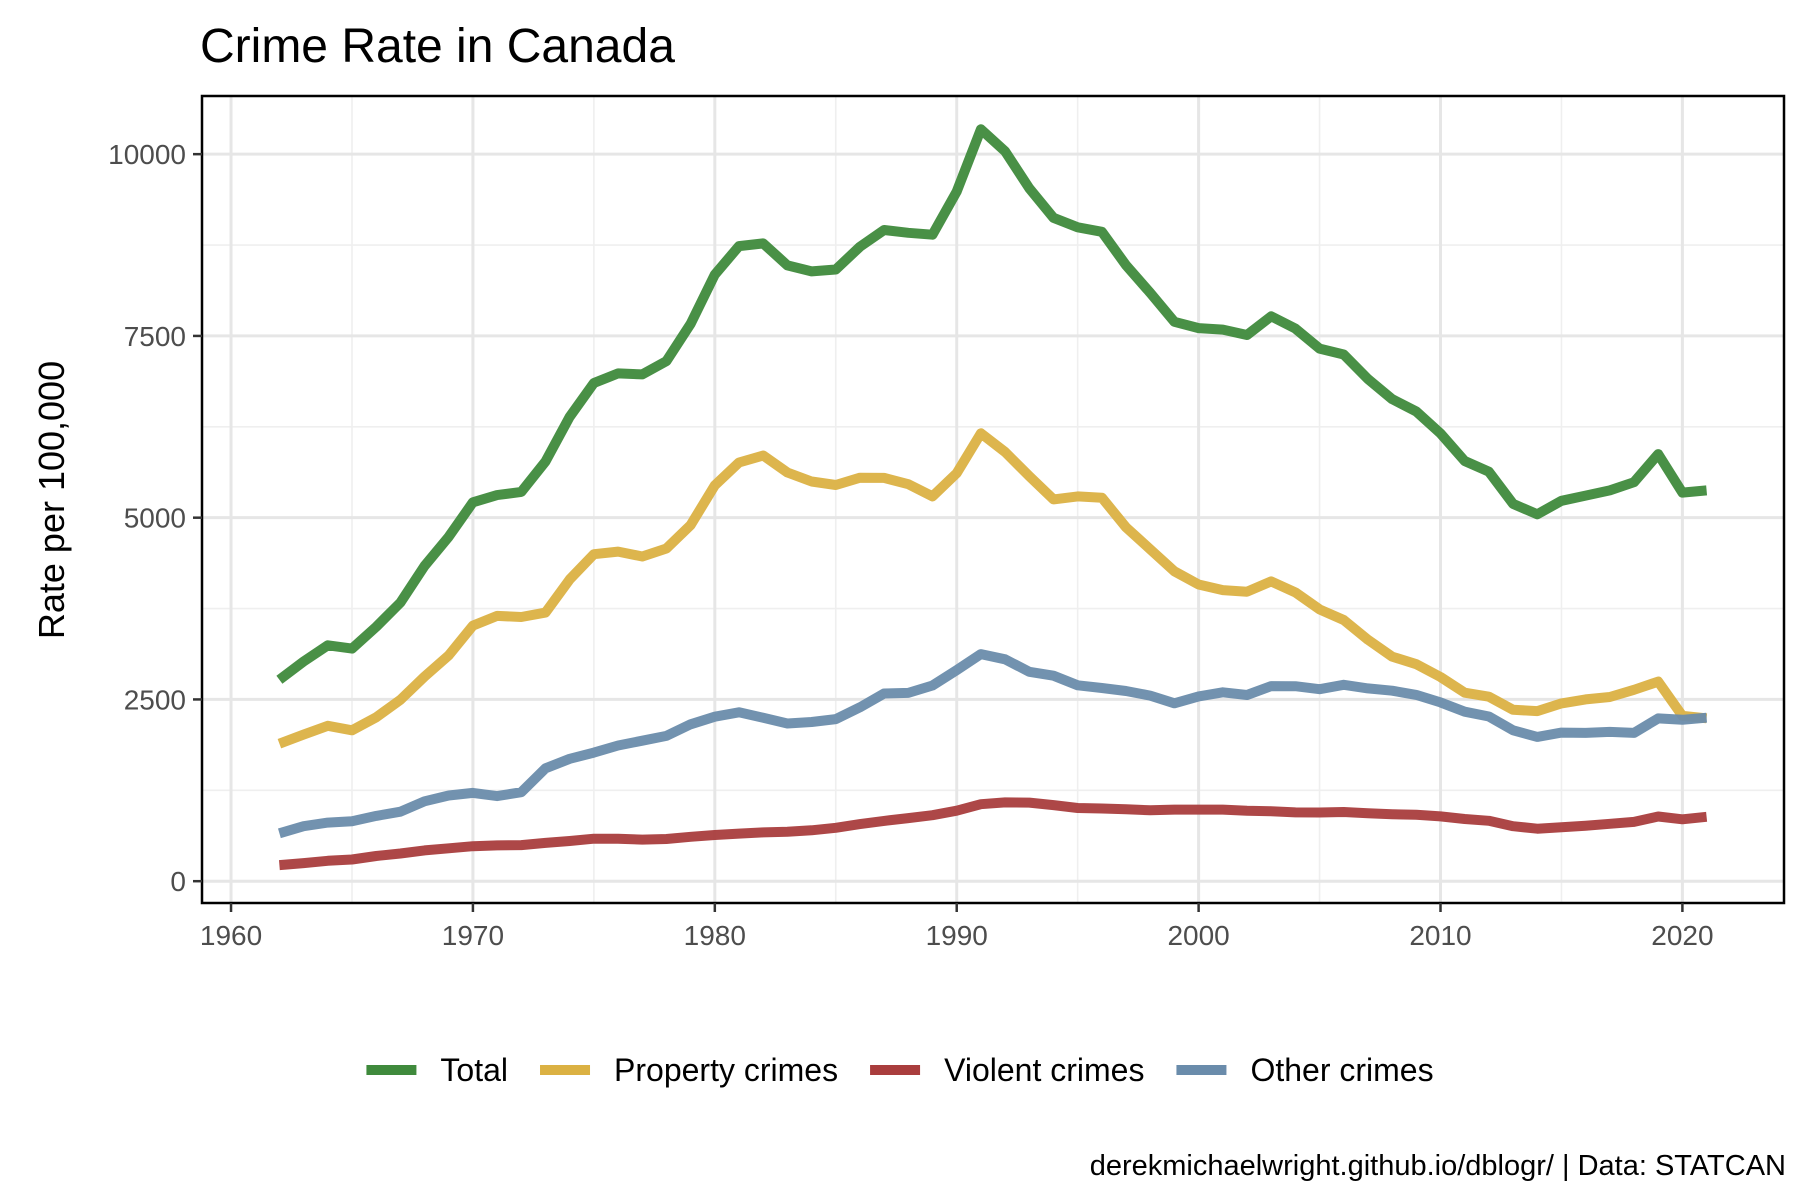 Image resolution: width=1800 pixels, height=1200 pixels. I want to click on chart-title: Crime Rate in Canada, so click(437, 46).